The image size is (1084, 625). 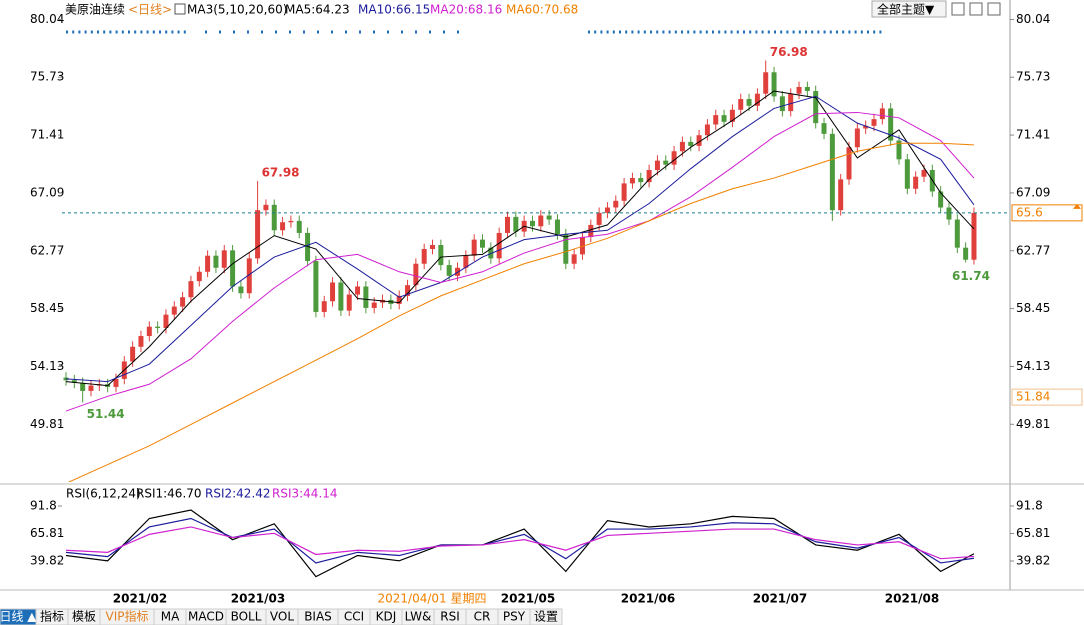 What do you see at coordinates (318, 617) in the screenshot?
I see `toolbar-label: BIAS` at bounding box center [318, 617].